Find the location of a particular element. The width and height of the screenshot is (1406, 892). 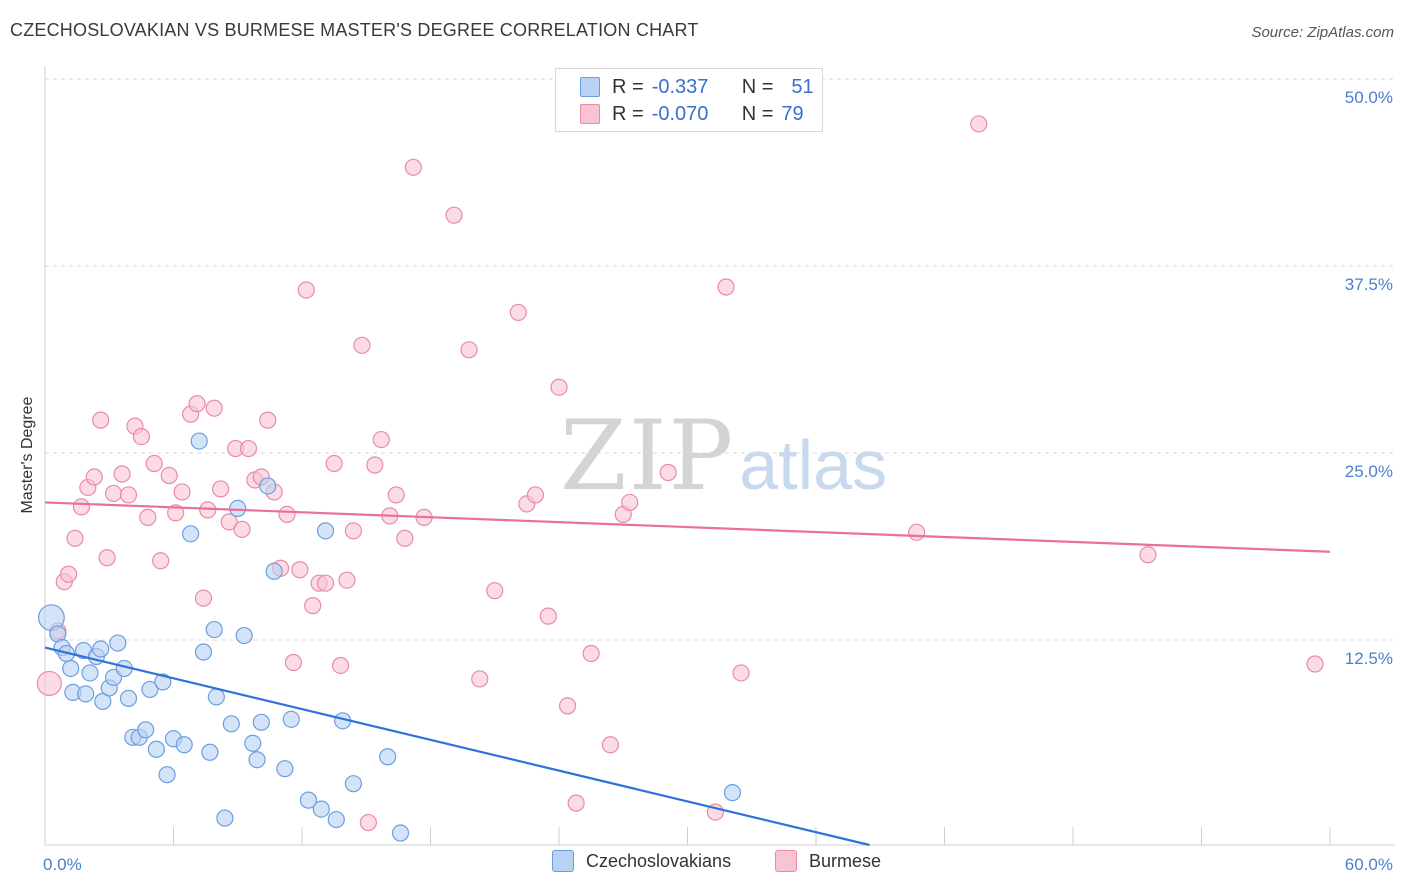

y-tick-label: 12.5% is located at coordinates (1369, 658).